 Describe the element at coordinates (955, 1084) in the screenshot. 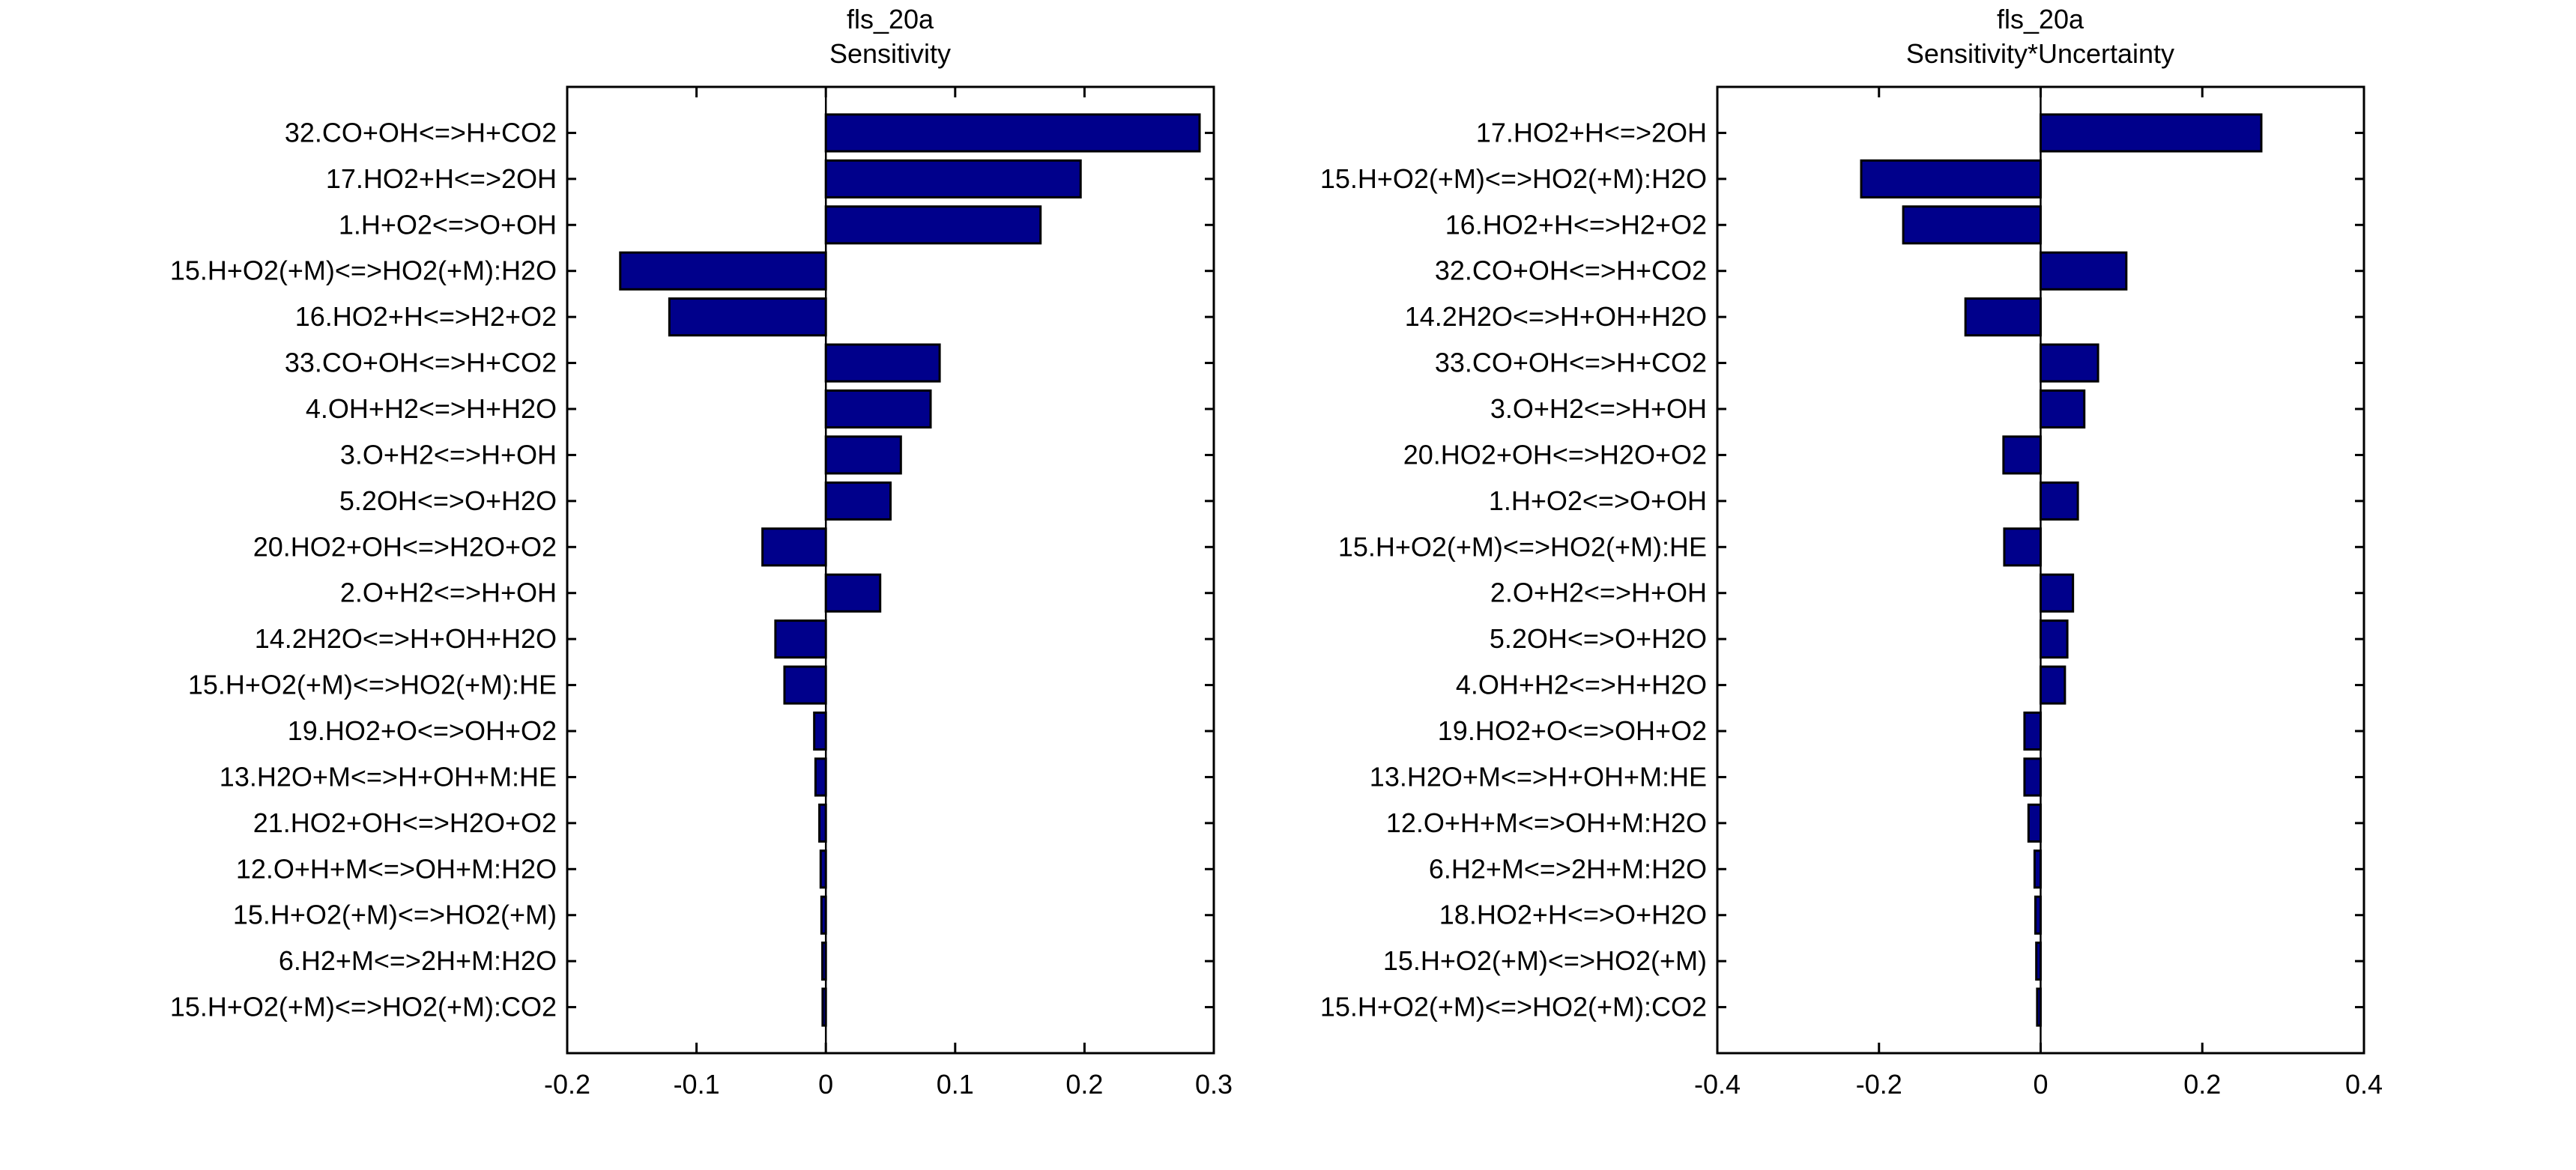

I see `x-tick-label: 0.1` at that location.